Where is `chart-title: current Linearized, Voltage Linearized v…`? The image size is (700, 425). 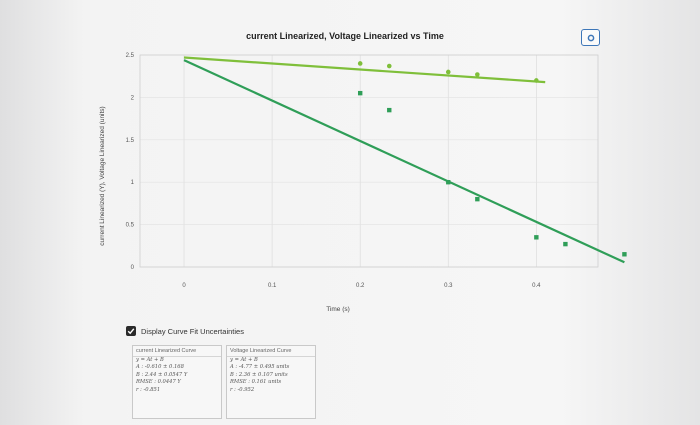
chart-title: current Linearized, Voltage Linearized v… is located at coordinates (345, 36).